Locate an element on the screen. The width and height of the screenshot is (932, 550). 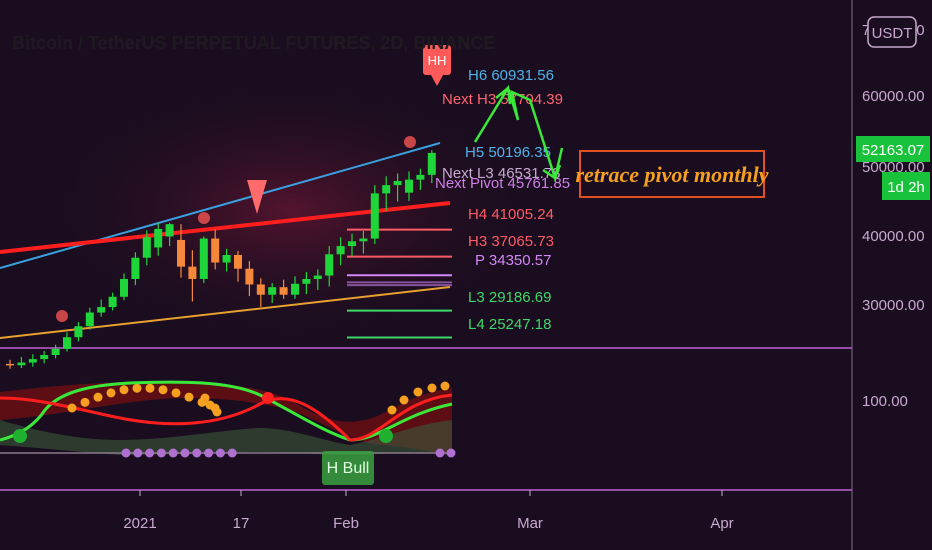
hbull-label: H Bull is located at coordinates (348, 468).